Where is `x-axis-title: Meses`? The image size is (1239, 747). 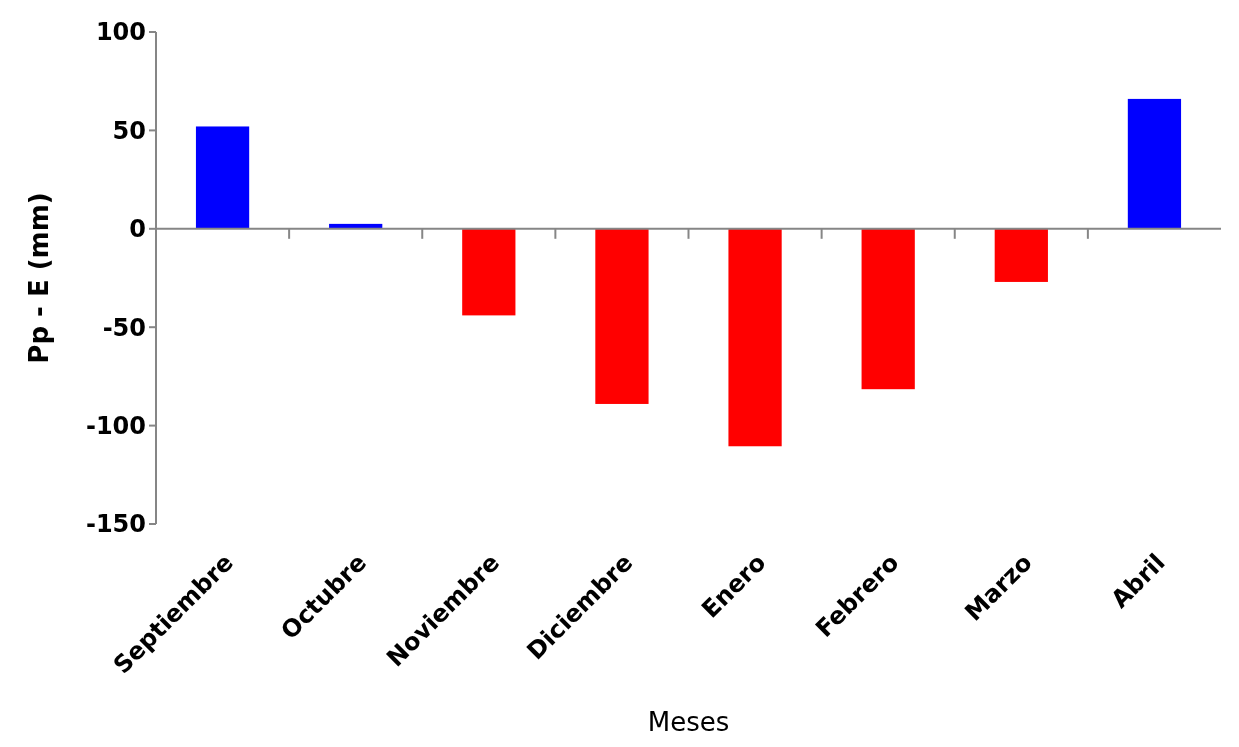
x-axis-title: Meses is located at coordinates (688, 722).